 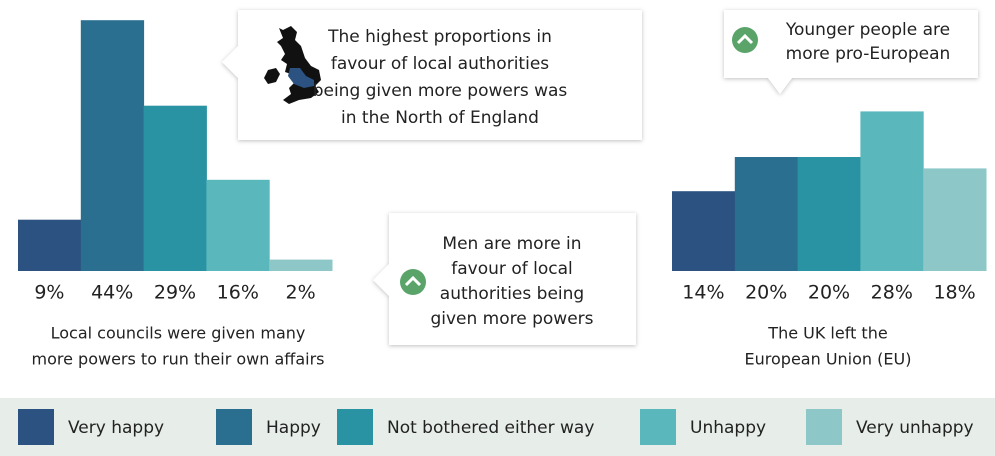 What do you see at coordinates (703, 293) in the screenshot?
I see `value-label: 14%` at bounding box center [703, 293].